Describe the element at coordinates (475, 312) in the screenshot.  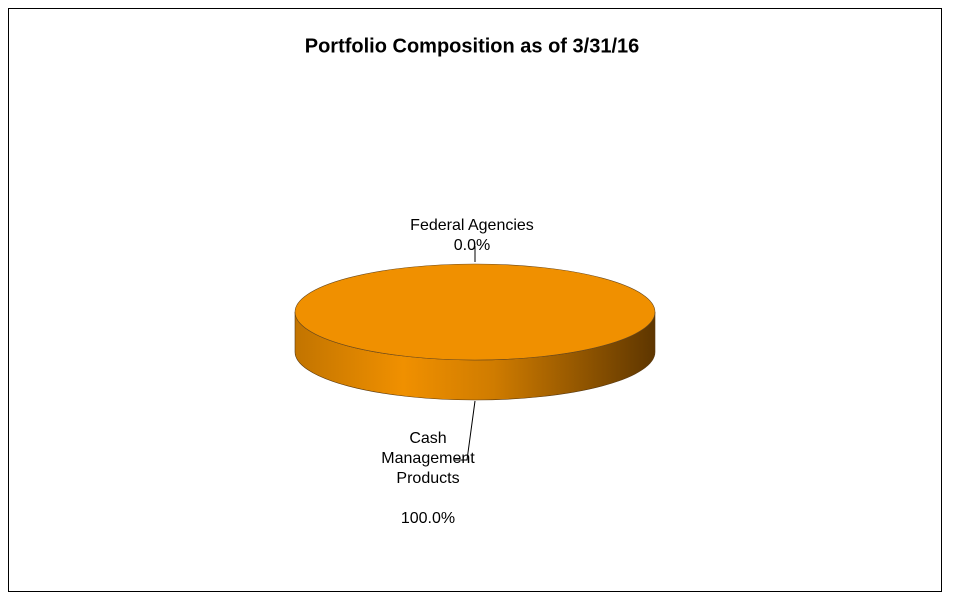
I see `pie-slice` at that location.